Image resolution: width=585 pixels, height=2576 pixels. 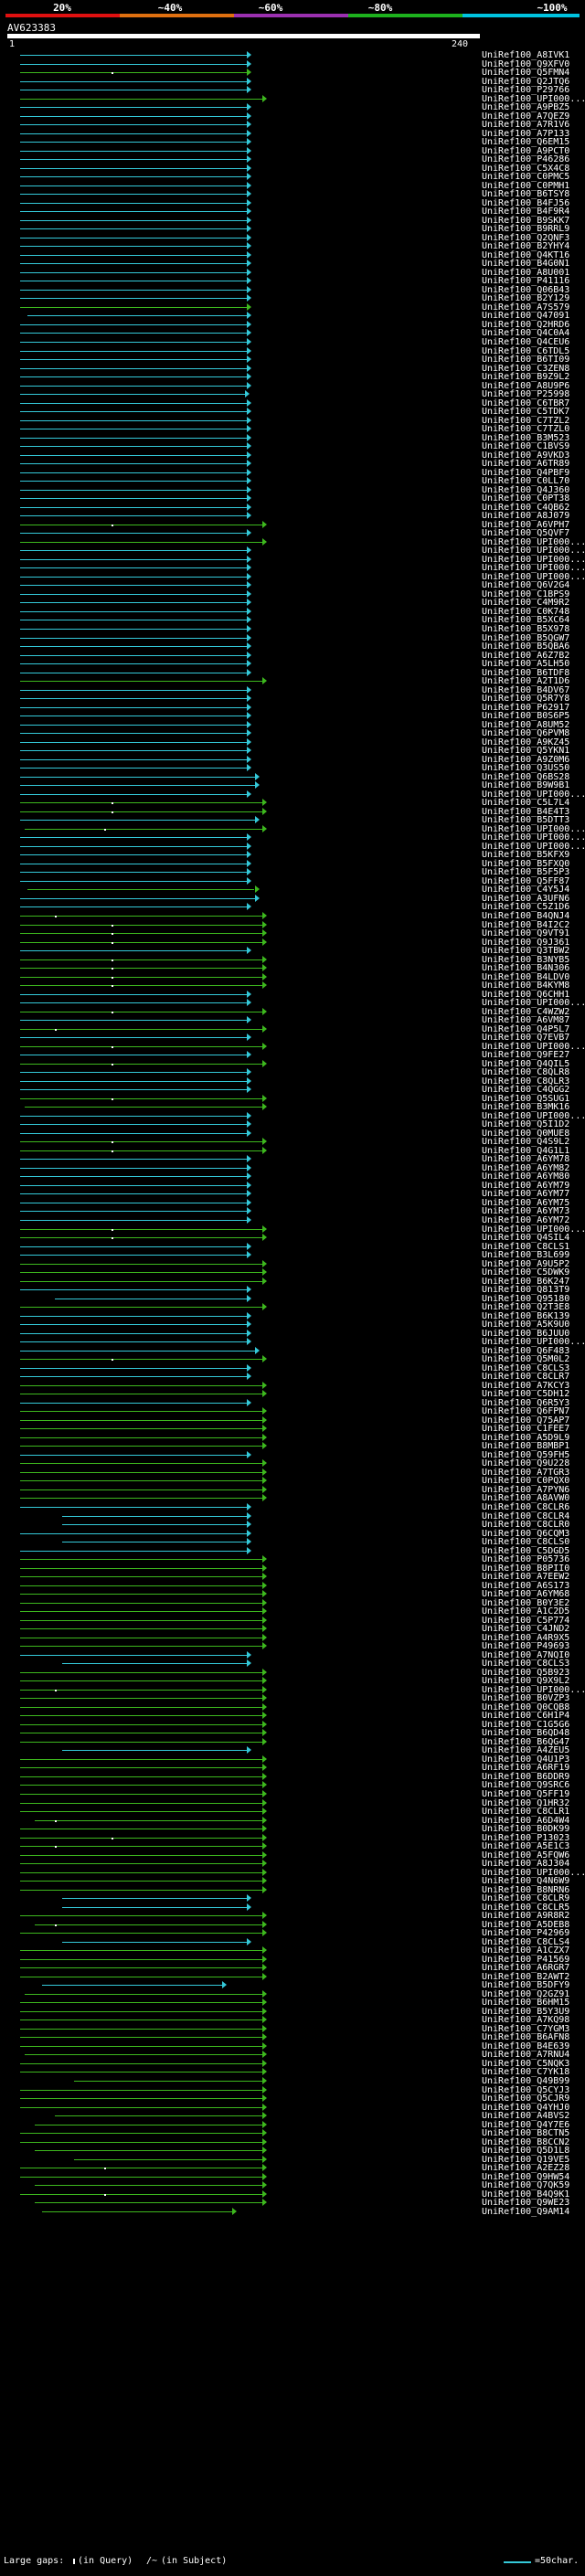 What do you see at coordinates (526, 1334) in the screenshot?
I see `hit-label: UniRef100_B6JUU0` at bounding box center [526, 1334].